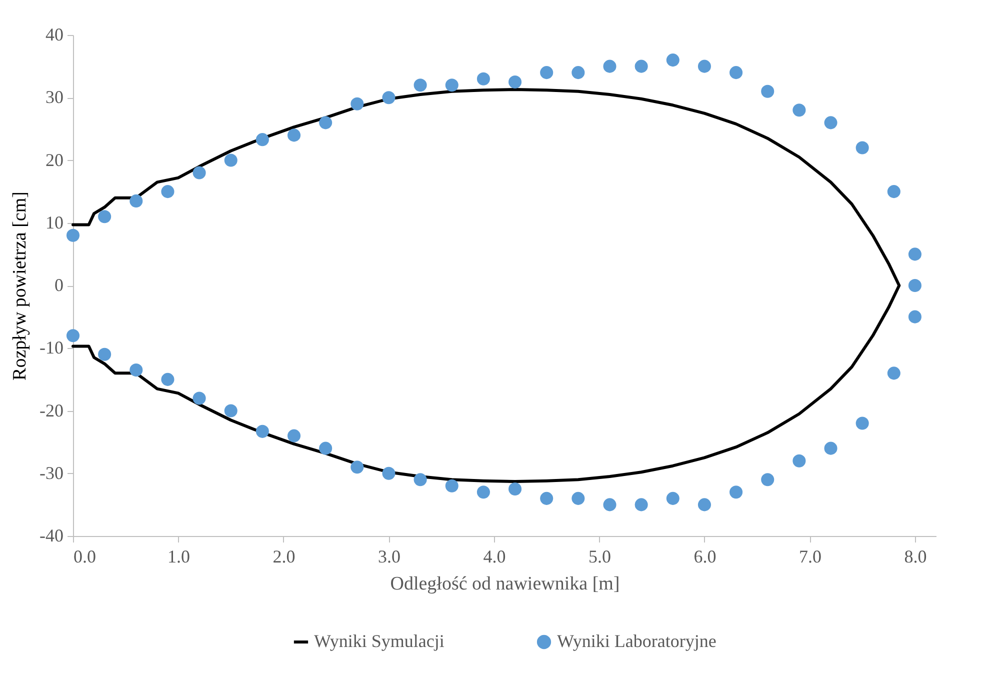  I want to click on x-tick-label: 2.0, so click(284, 556).